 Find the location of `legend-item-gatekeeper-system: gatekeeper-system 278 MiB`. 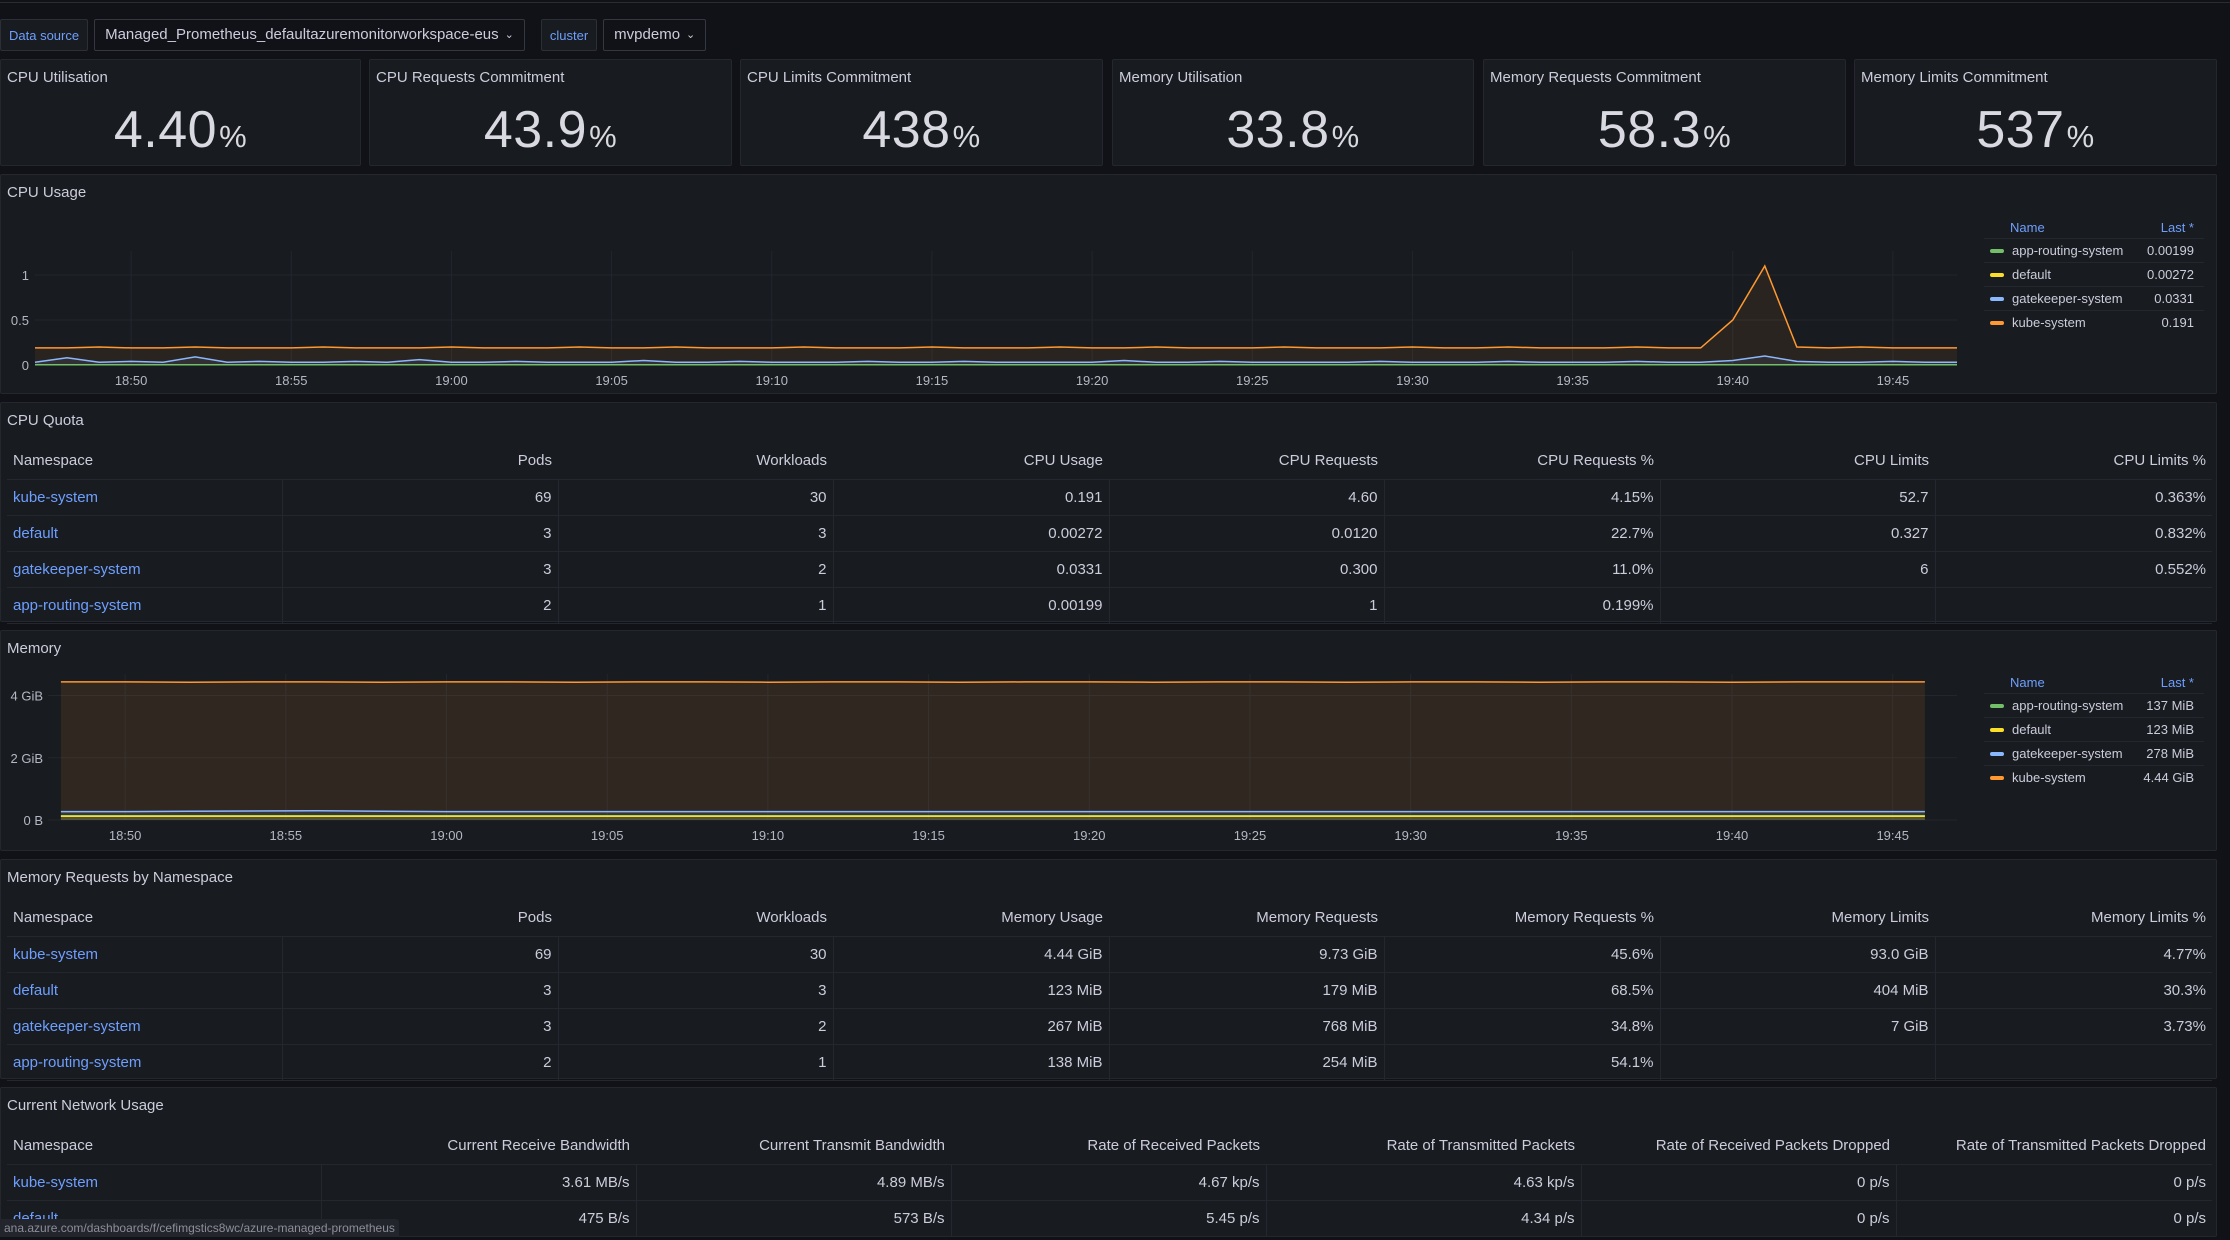

legend-item-gatekeeper-system: gatekeeper-system 278 MiB is located at coordinates (2094, 753).